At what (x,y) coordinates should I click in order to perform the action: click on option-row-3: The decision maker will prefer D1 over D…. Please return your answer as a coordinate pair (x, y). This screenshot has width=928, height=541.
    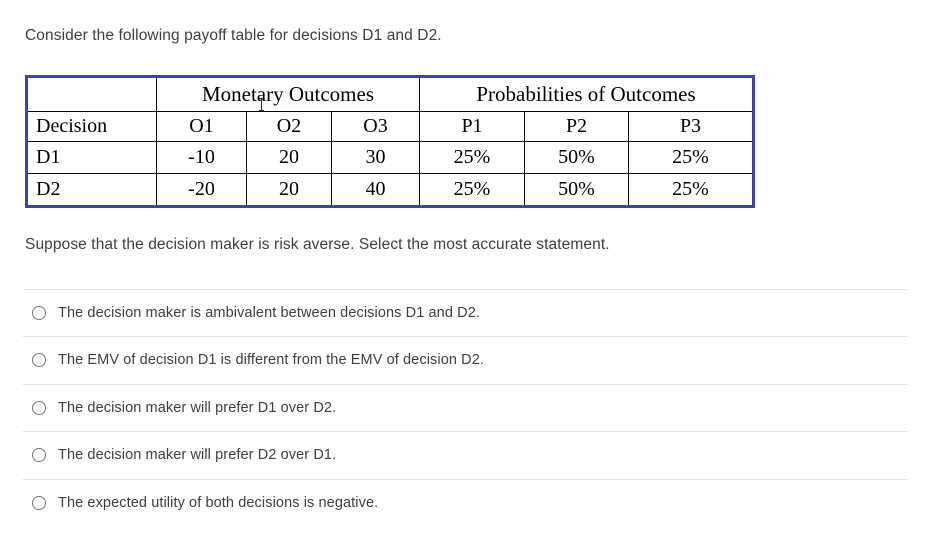
    Looking at the image, I should click on (465, 407).